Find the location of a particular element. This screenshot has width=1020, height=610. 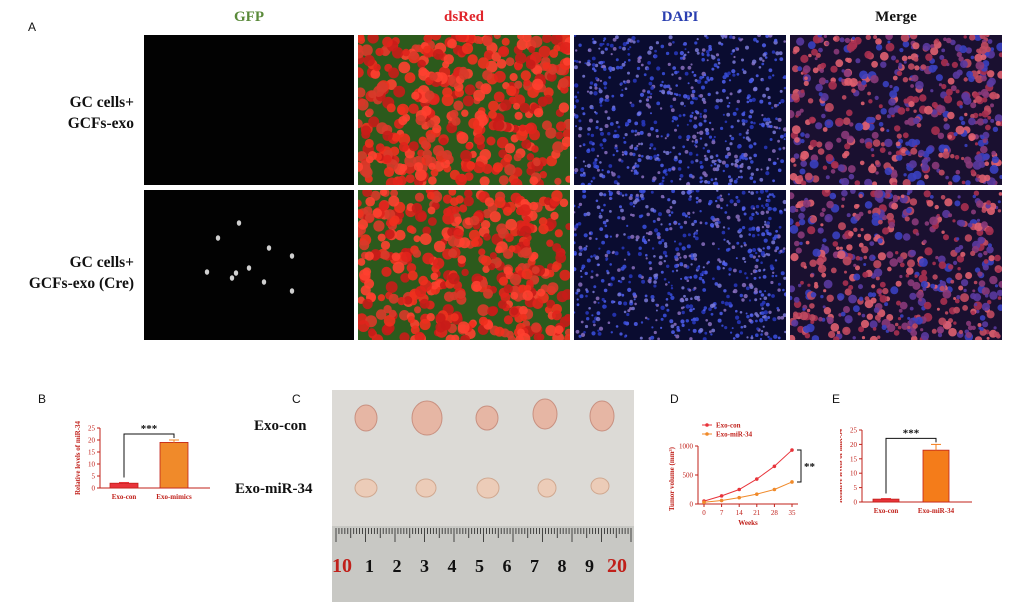

ruler-number: 3 is located at coordinates (424, 566).